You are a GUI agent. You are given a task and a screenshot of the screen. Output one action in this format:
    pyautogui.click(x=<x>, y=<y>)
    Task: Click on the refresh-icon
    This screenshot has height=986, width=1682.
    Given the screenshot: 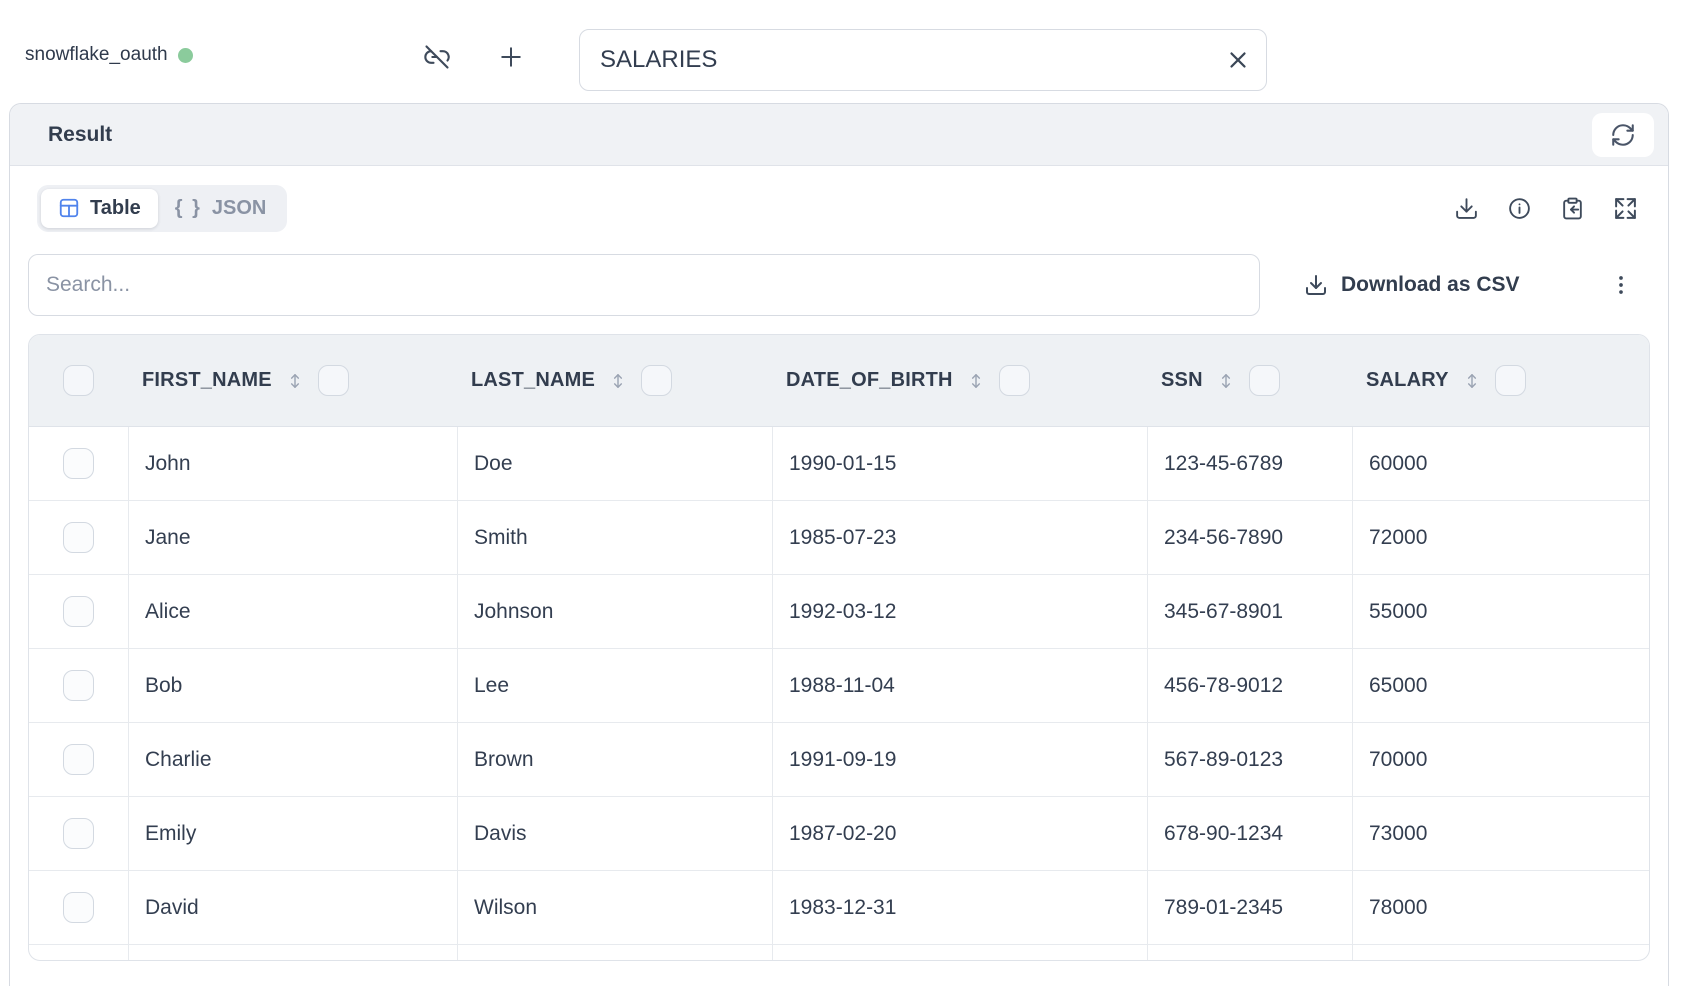 What is the action you would take?
    pyautogui.click(x=1623, y=135)
    